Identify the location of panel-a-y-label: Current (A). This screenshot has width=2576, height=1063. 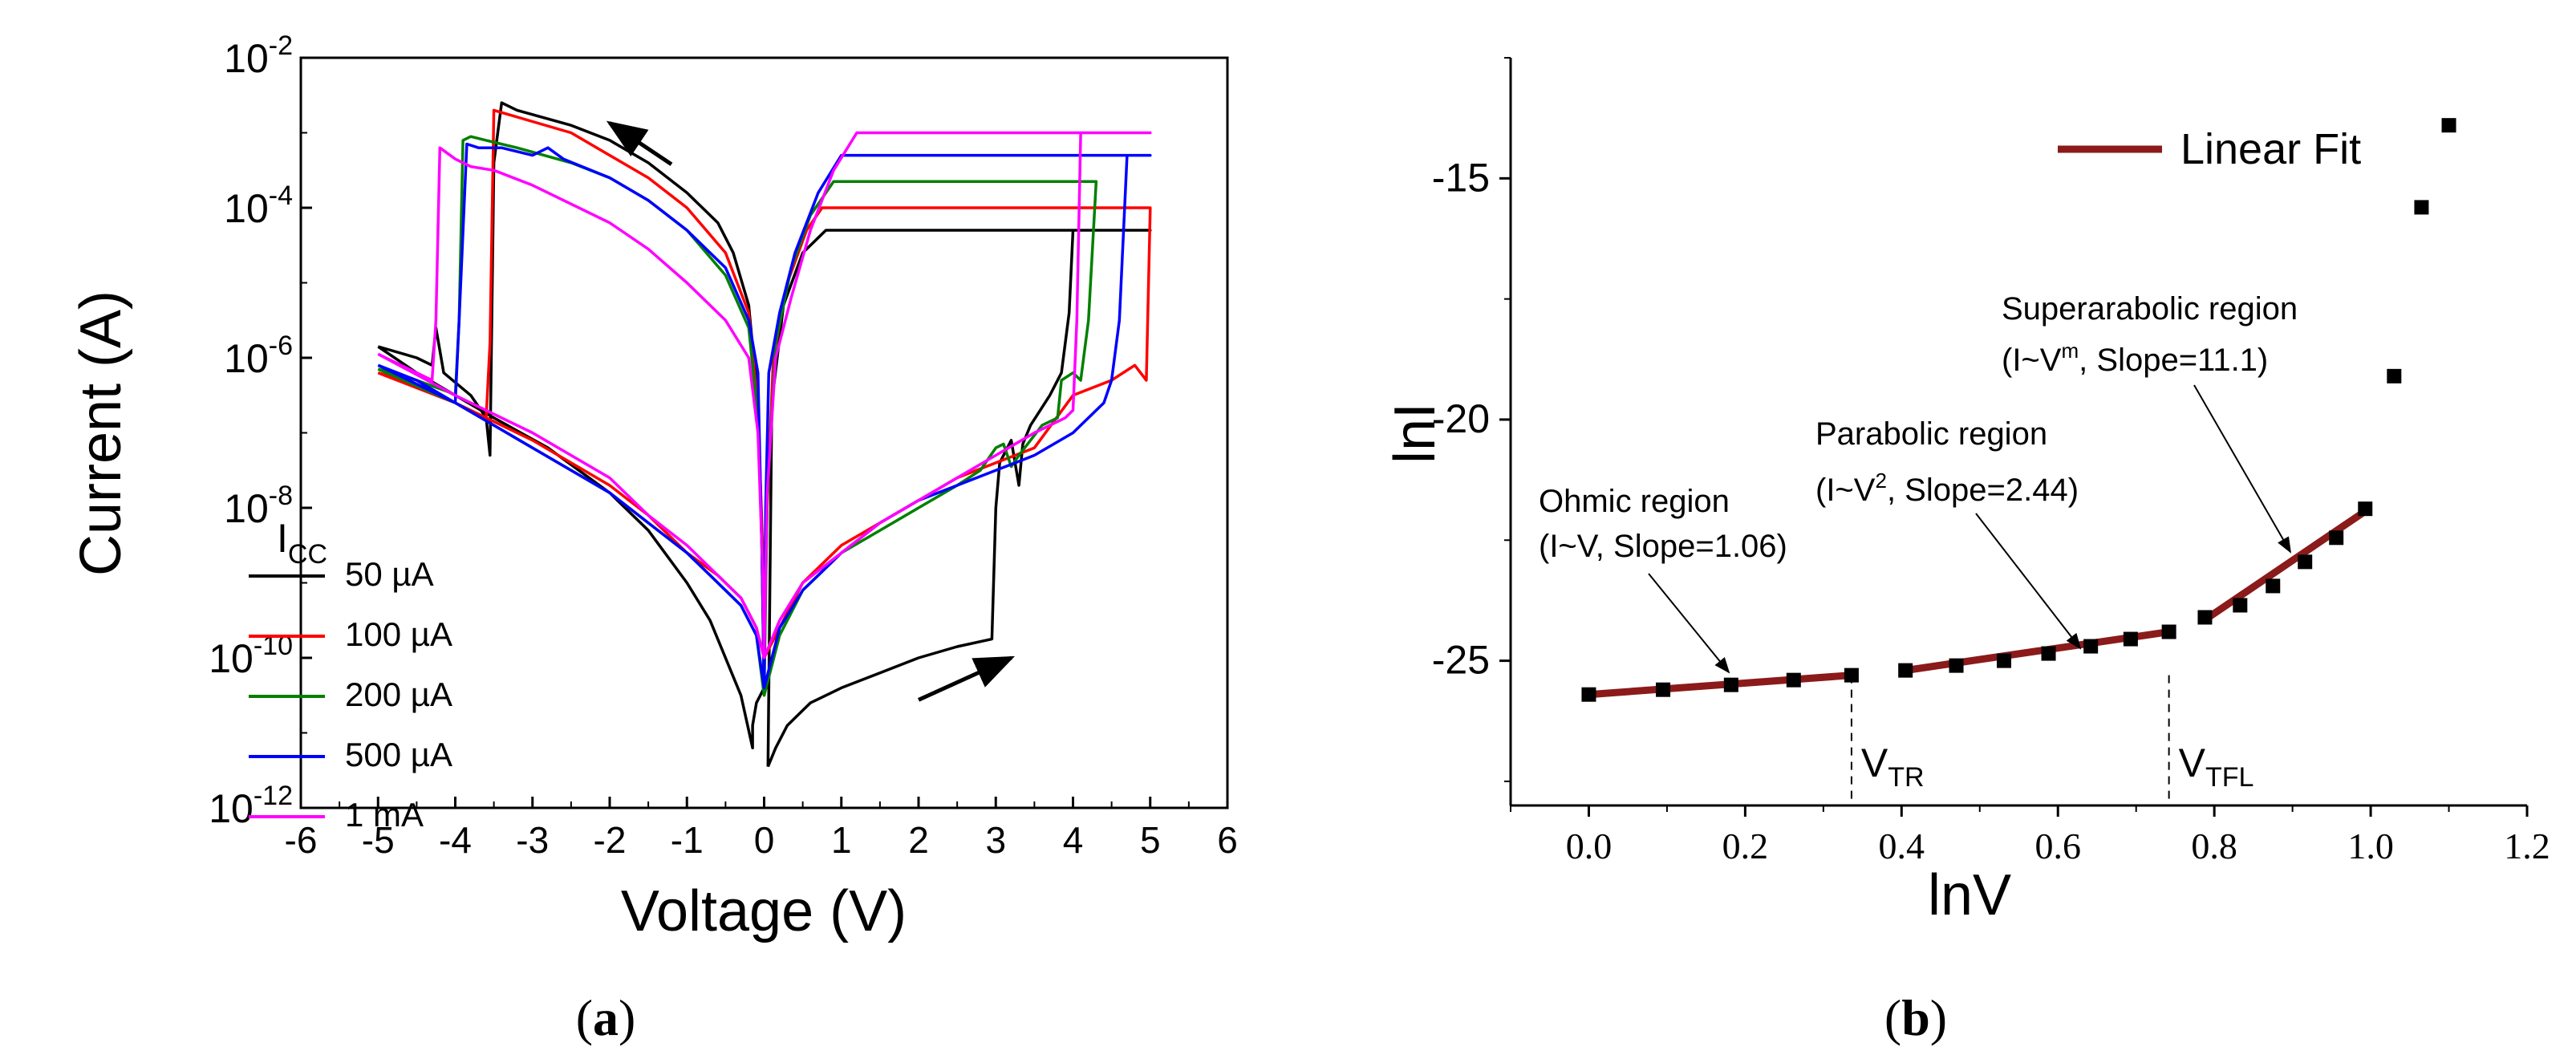
(101, 433).